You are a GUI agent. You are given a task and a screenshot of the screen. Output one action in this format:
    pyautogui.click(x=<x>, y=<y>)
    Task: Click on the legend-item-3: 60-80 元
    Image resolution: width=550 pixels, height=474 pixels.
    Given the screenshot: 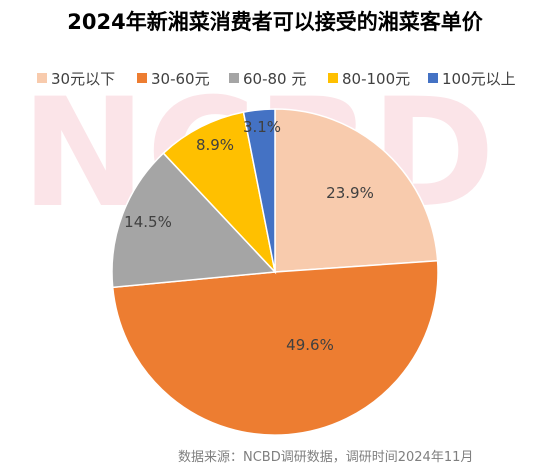 What is the action you would take?
    pyautogui.click(x=267, y=78)
    